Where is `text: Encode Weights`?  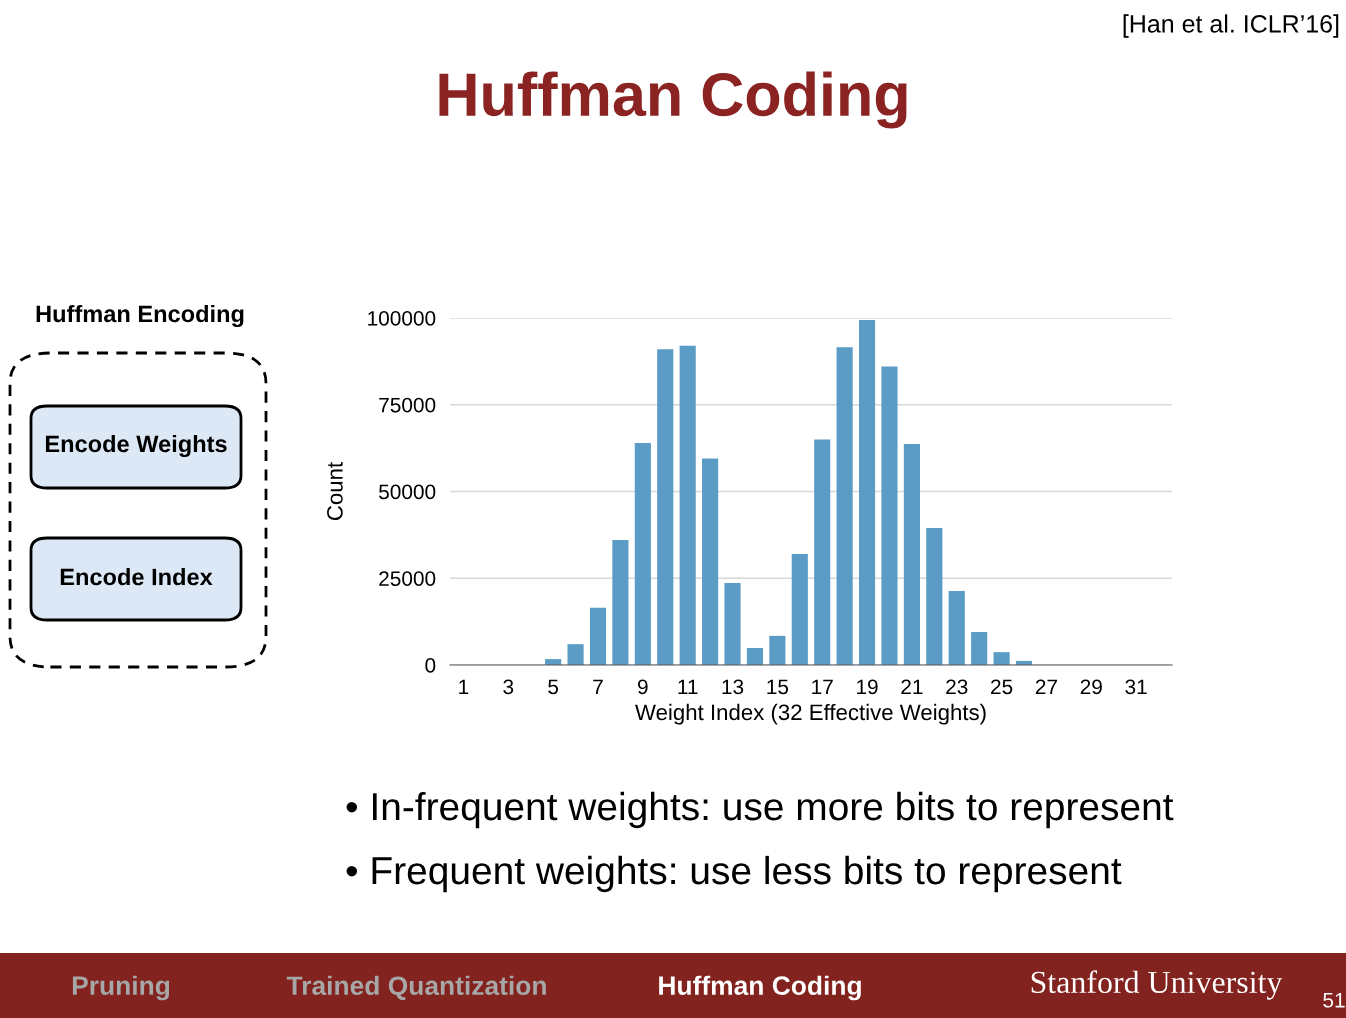 text: Encode Weights is located at coordinates (136, 446).